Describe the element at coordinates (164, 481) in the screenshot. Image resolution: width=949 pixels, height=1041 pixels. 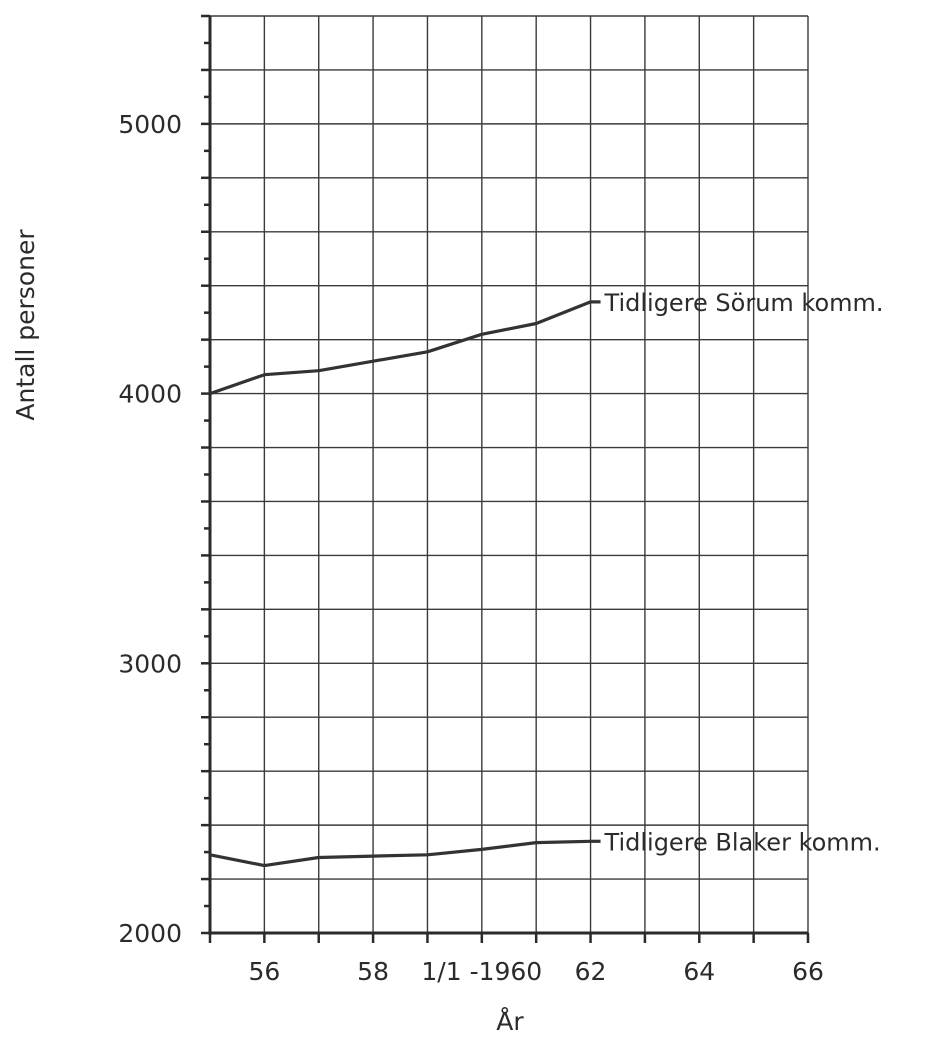
I see `y-axis-ticks: 2000 3000 4000 5000` at that location.